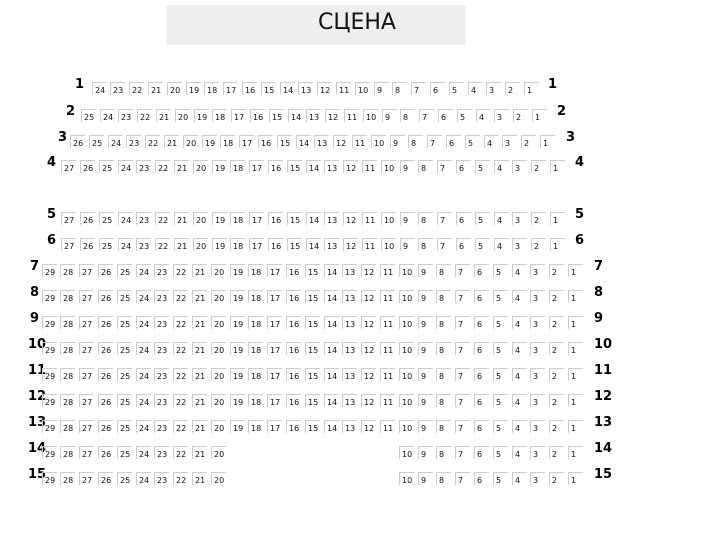 This screenshot has width=710, height=550. What do you see at coordinates (349, 296) in the screenshot?
I see `seat: 13` at bounding box center [349, 296].